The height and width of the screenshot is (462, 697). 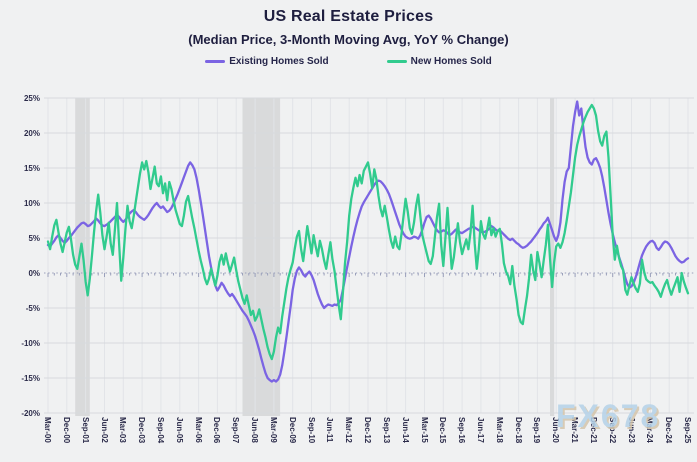 What do you see at coordinates (348, 16) in the screenshot?
I see `chart-title: US Real Estate Prices` at bounding box center [348, 16].